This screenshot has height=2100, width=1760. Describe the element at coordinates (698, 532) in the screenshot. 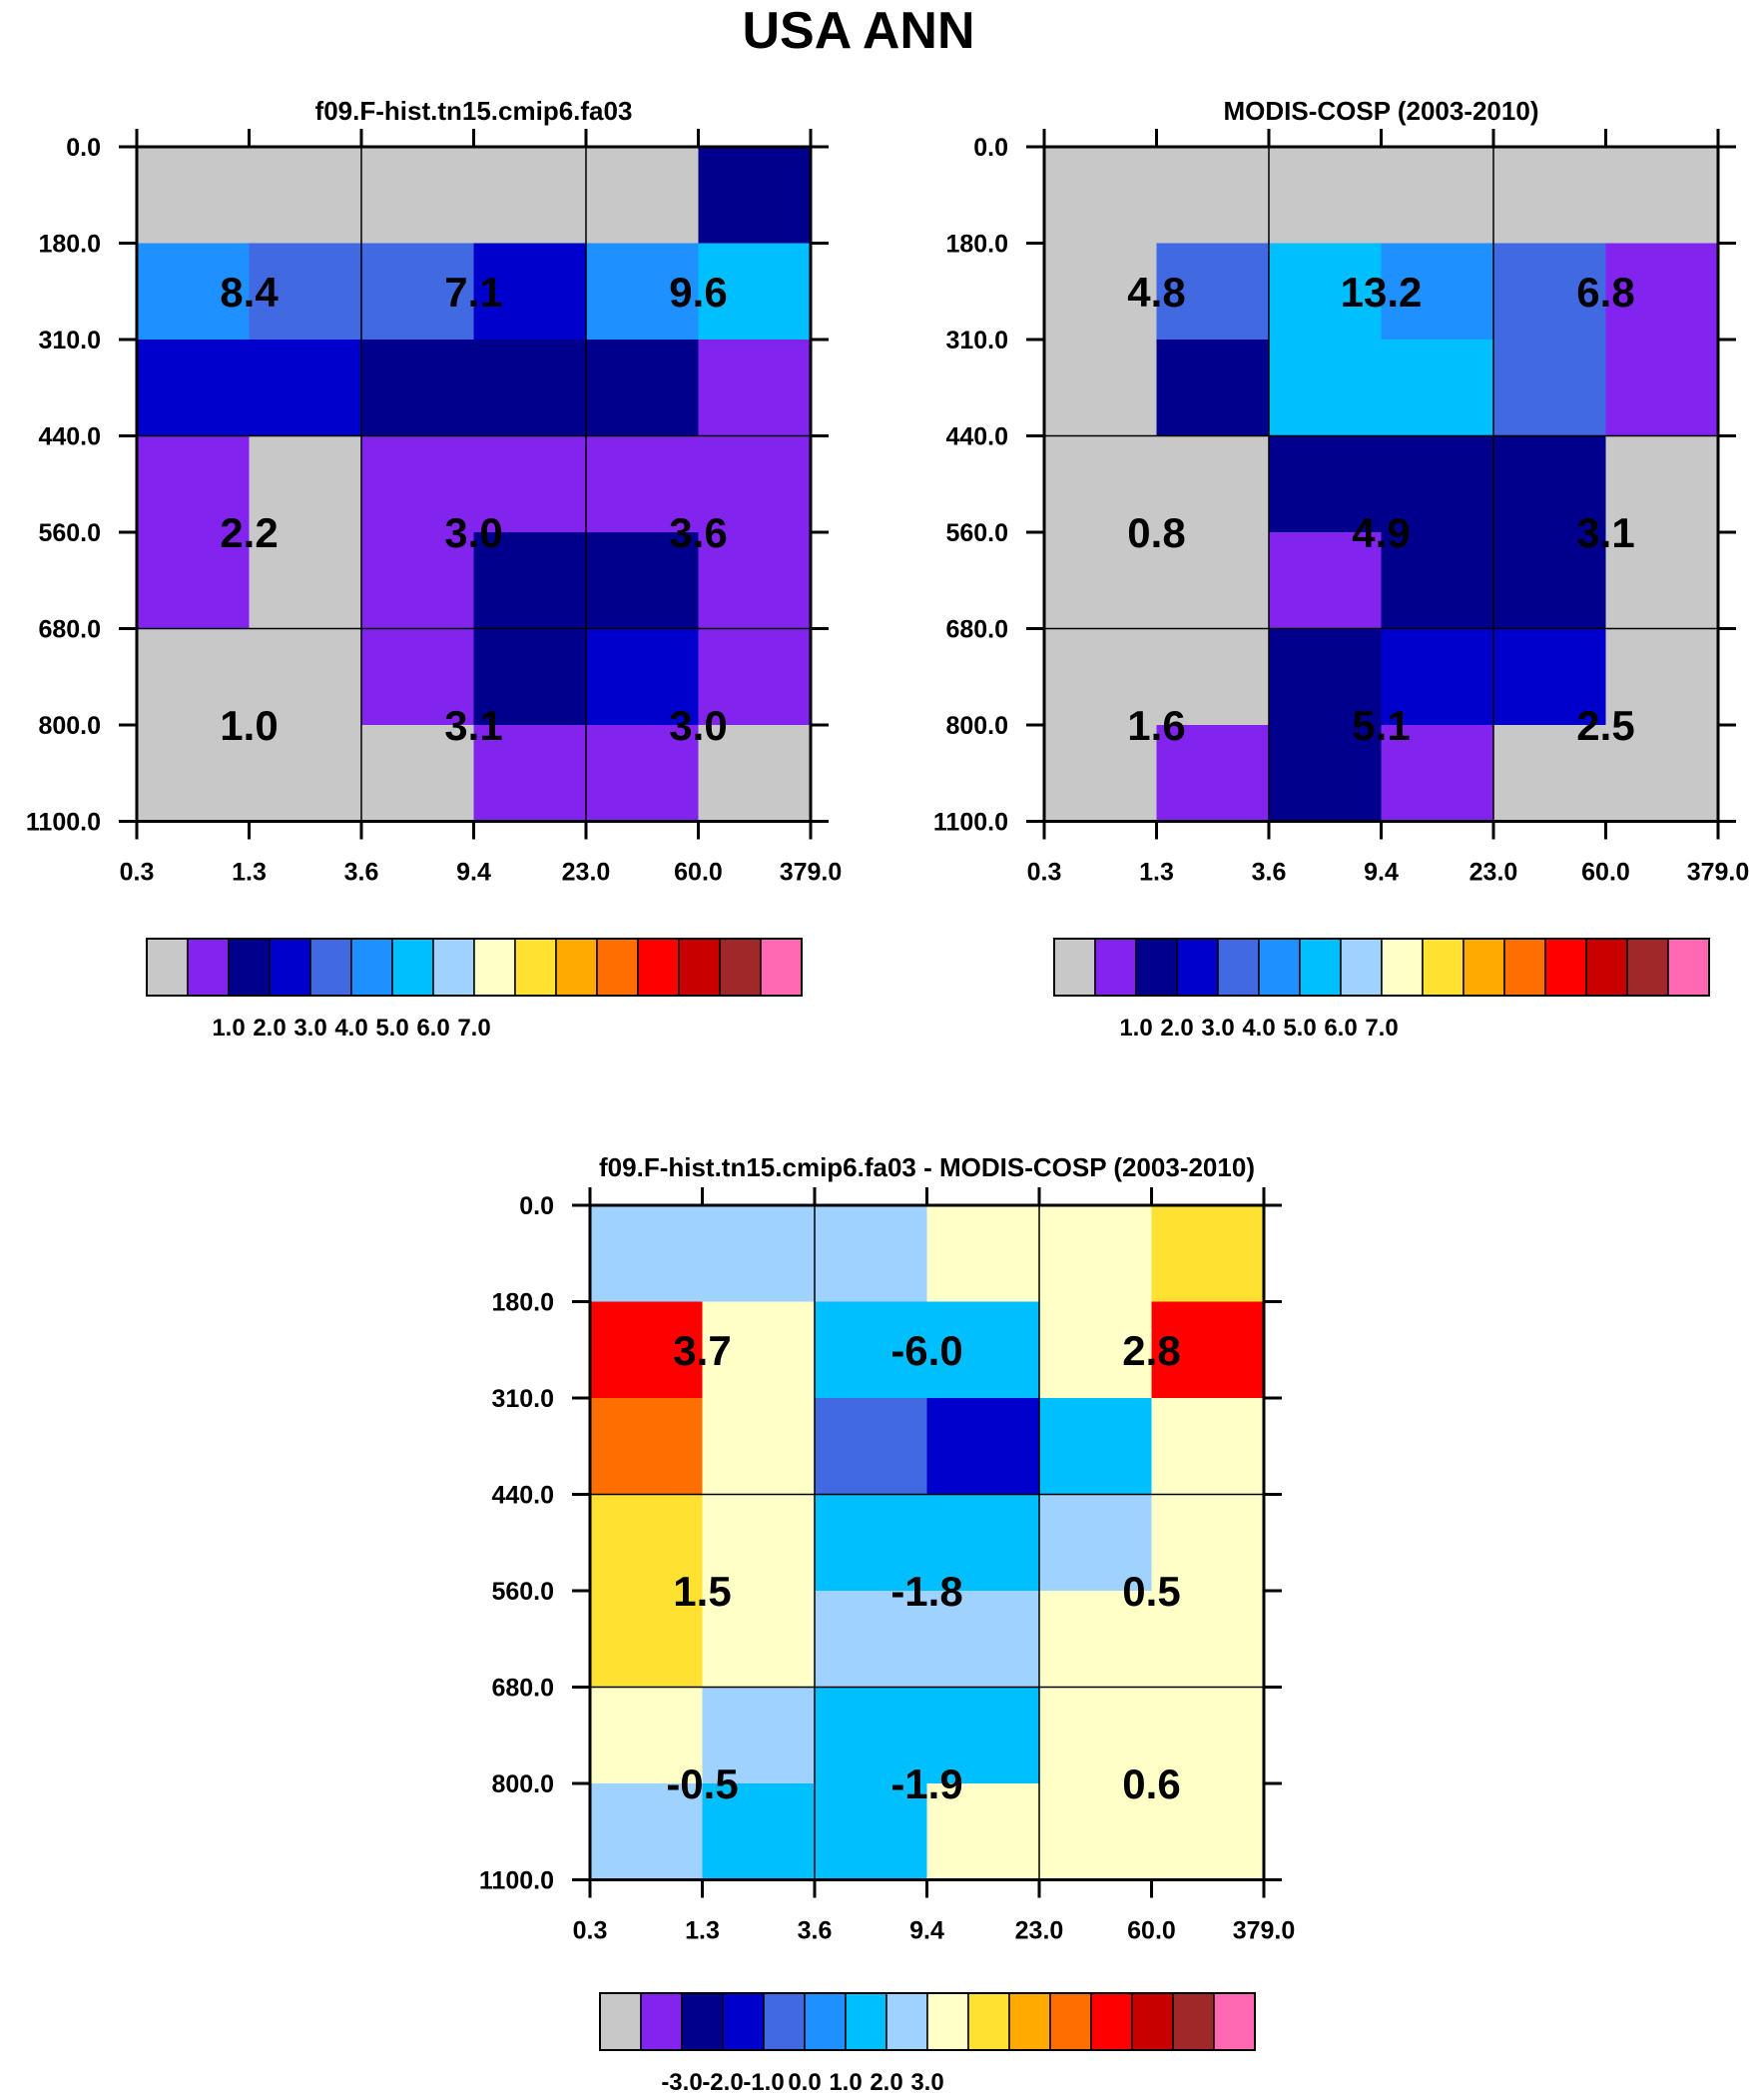

I see `cell-value-label: 3.6` at that location.